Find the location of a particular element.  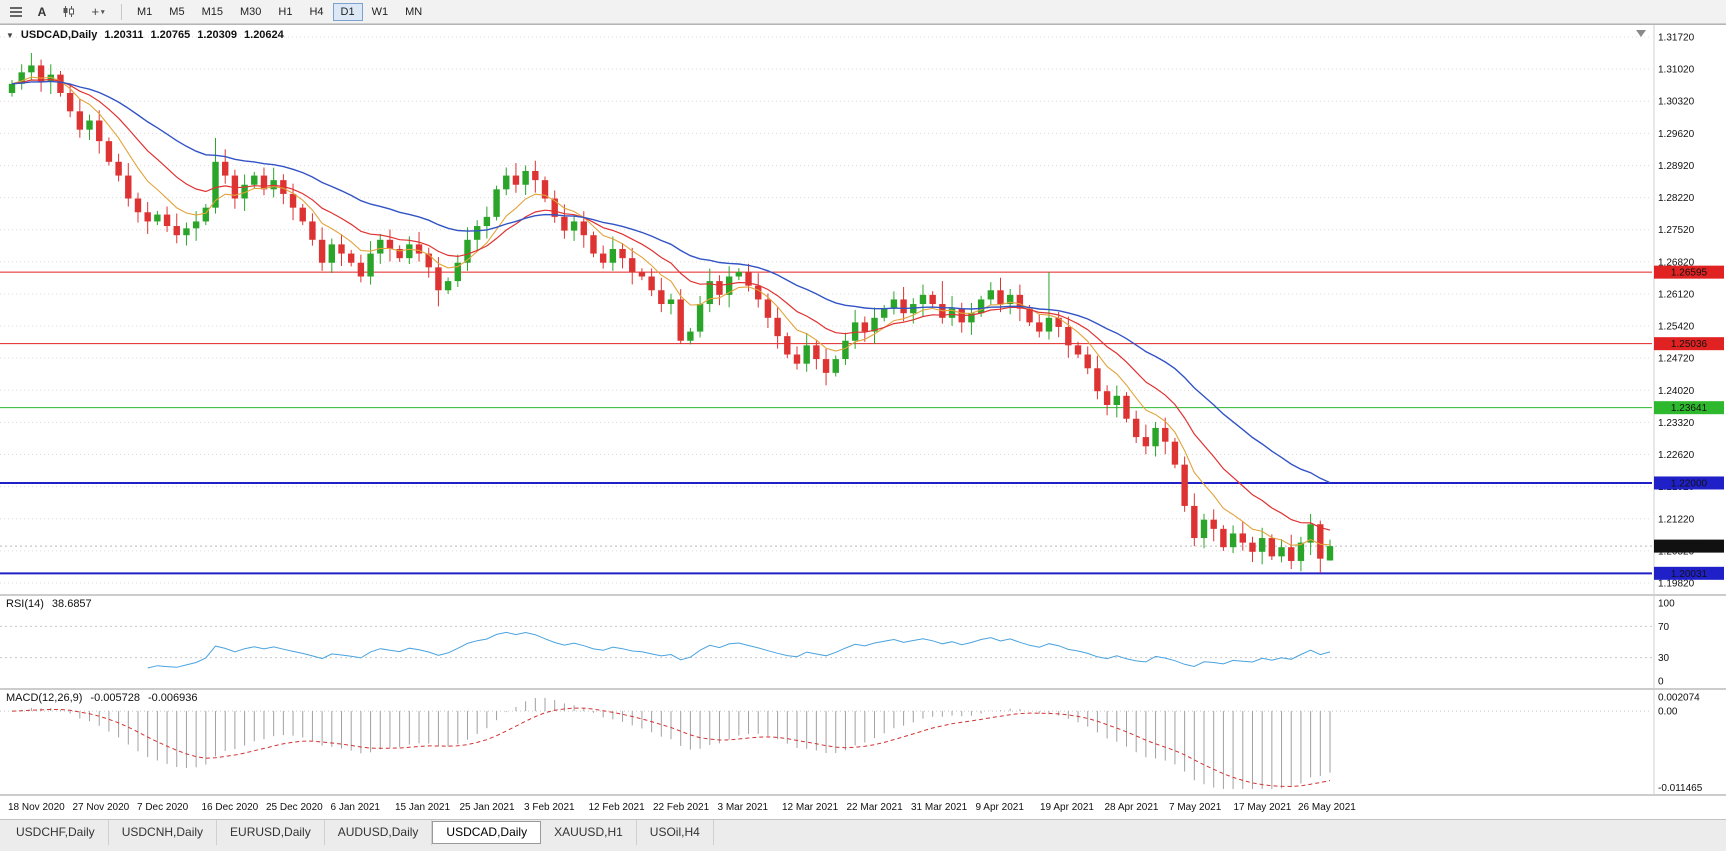

candlestick-mode-icon is located at coordinates (68, 12).